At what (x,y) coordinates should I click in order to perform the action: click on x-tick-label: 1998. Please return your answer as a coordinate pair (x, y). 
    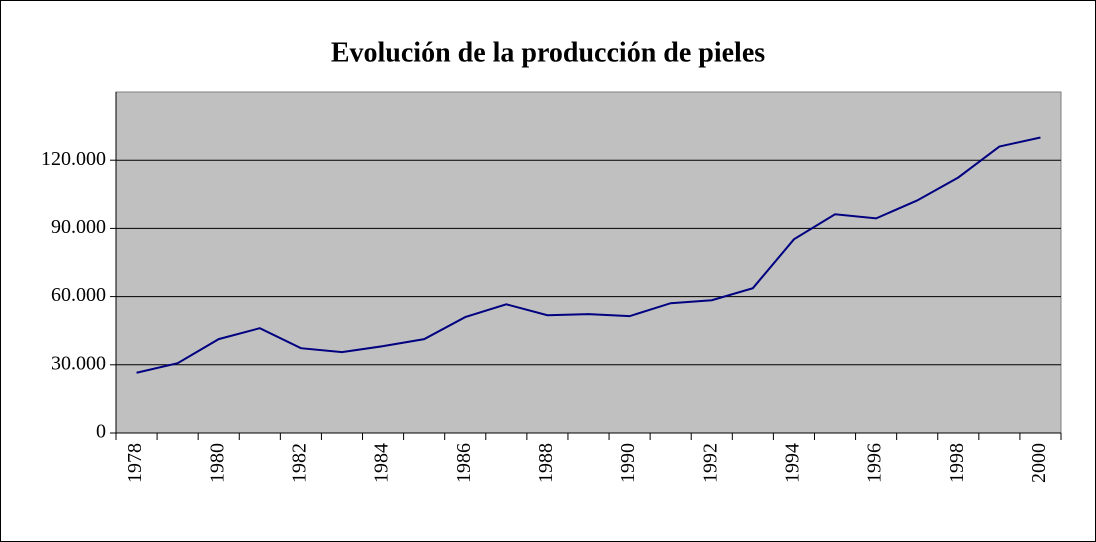
    Looking at the image, I should click on (957, 463).